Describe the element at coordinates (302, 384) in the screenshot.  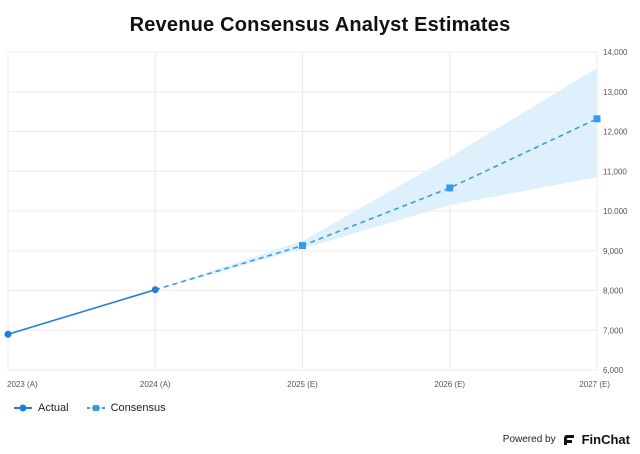
I see `x-tick-label: 2025 (E)` at that location.